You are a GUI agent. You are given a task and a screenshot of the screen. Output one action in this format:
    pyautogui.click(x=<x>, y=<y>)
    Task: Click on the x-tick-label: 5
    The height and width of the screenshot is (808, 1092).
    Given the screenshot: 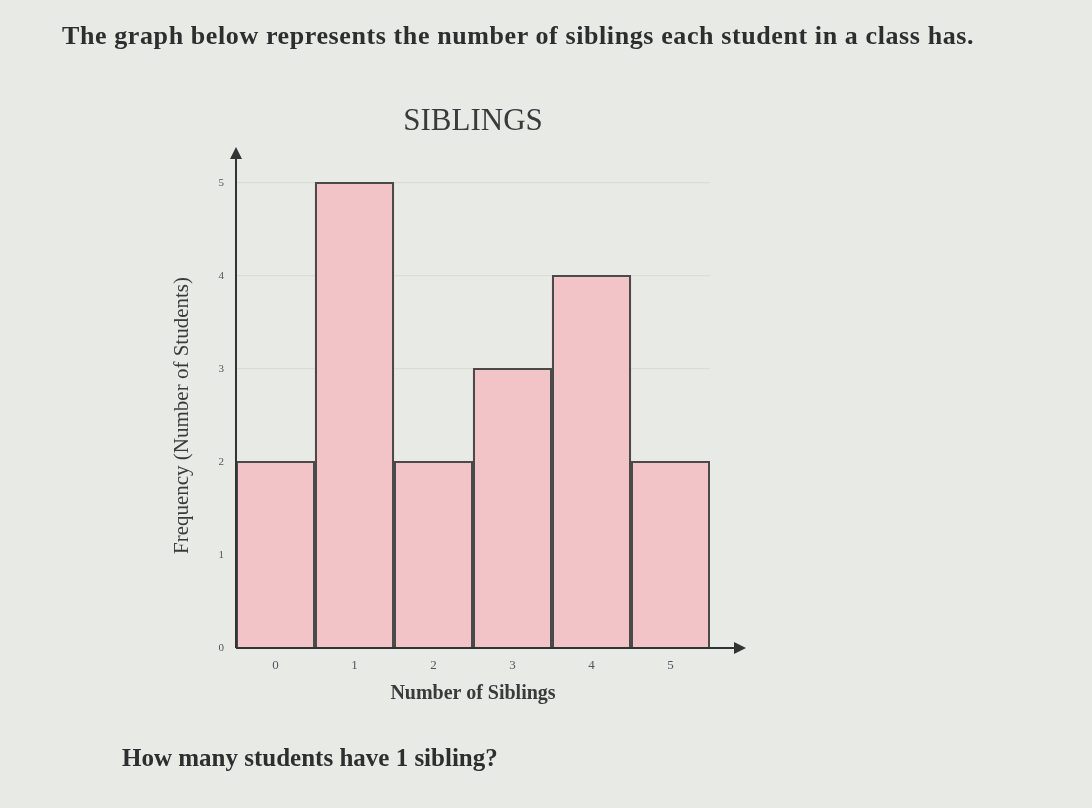 What is the action you would take?
    pyautogui.click(x=670, y=665)
    